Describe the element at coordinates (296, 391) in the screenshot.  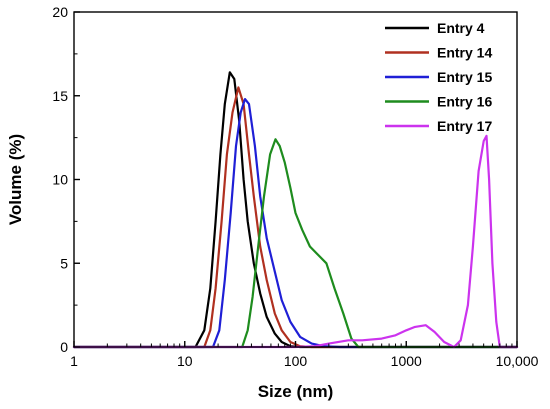
I see `x-axis-label: Size (nm)` at that location.